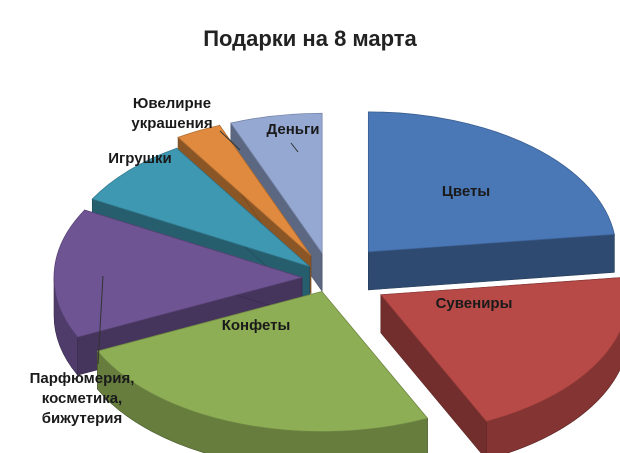  Describe the element at coordinates (474, 303) in the screenshot. I see `slice-label-1: Сувениры` at that location.